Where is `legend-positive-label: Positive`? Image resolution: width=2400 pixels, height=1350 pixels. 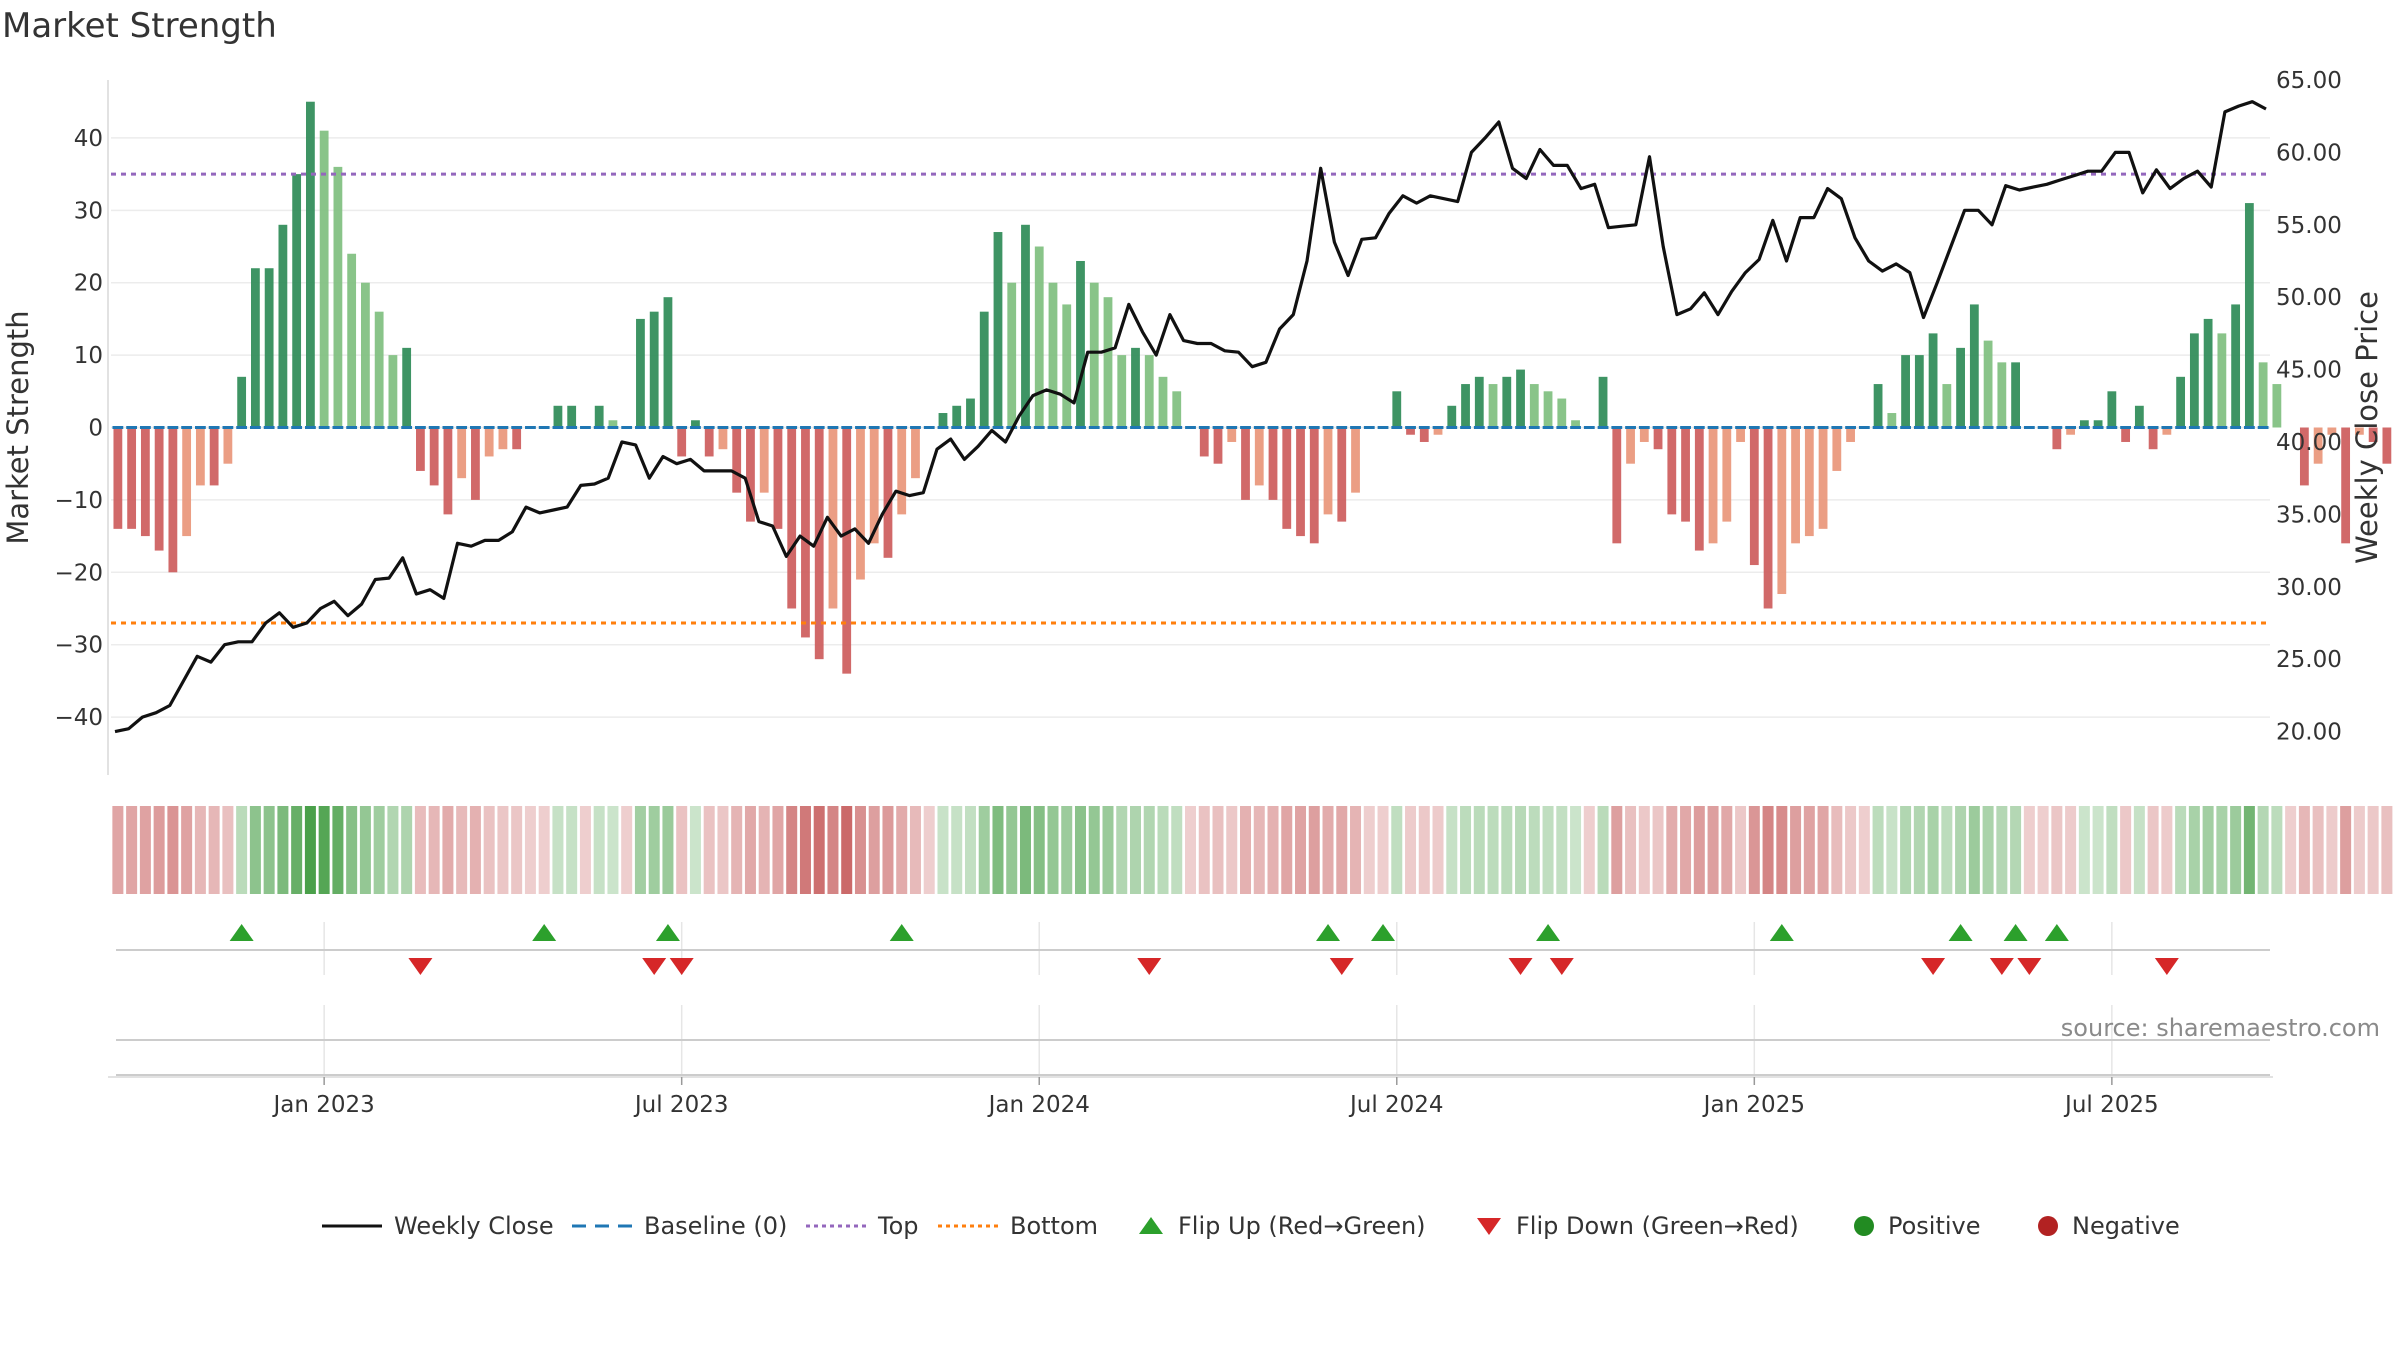 legend-positive-label: Positive is located at coordinates (1934, 1226).